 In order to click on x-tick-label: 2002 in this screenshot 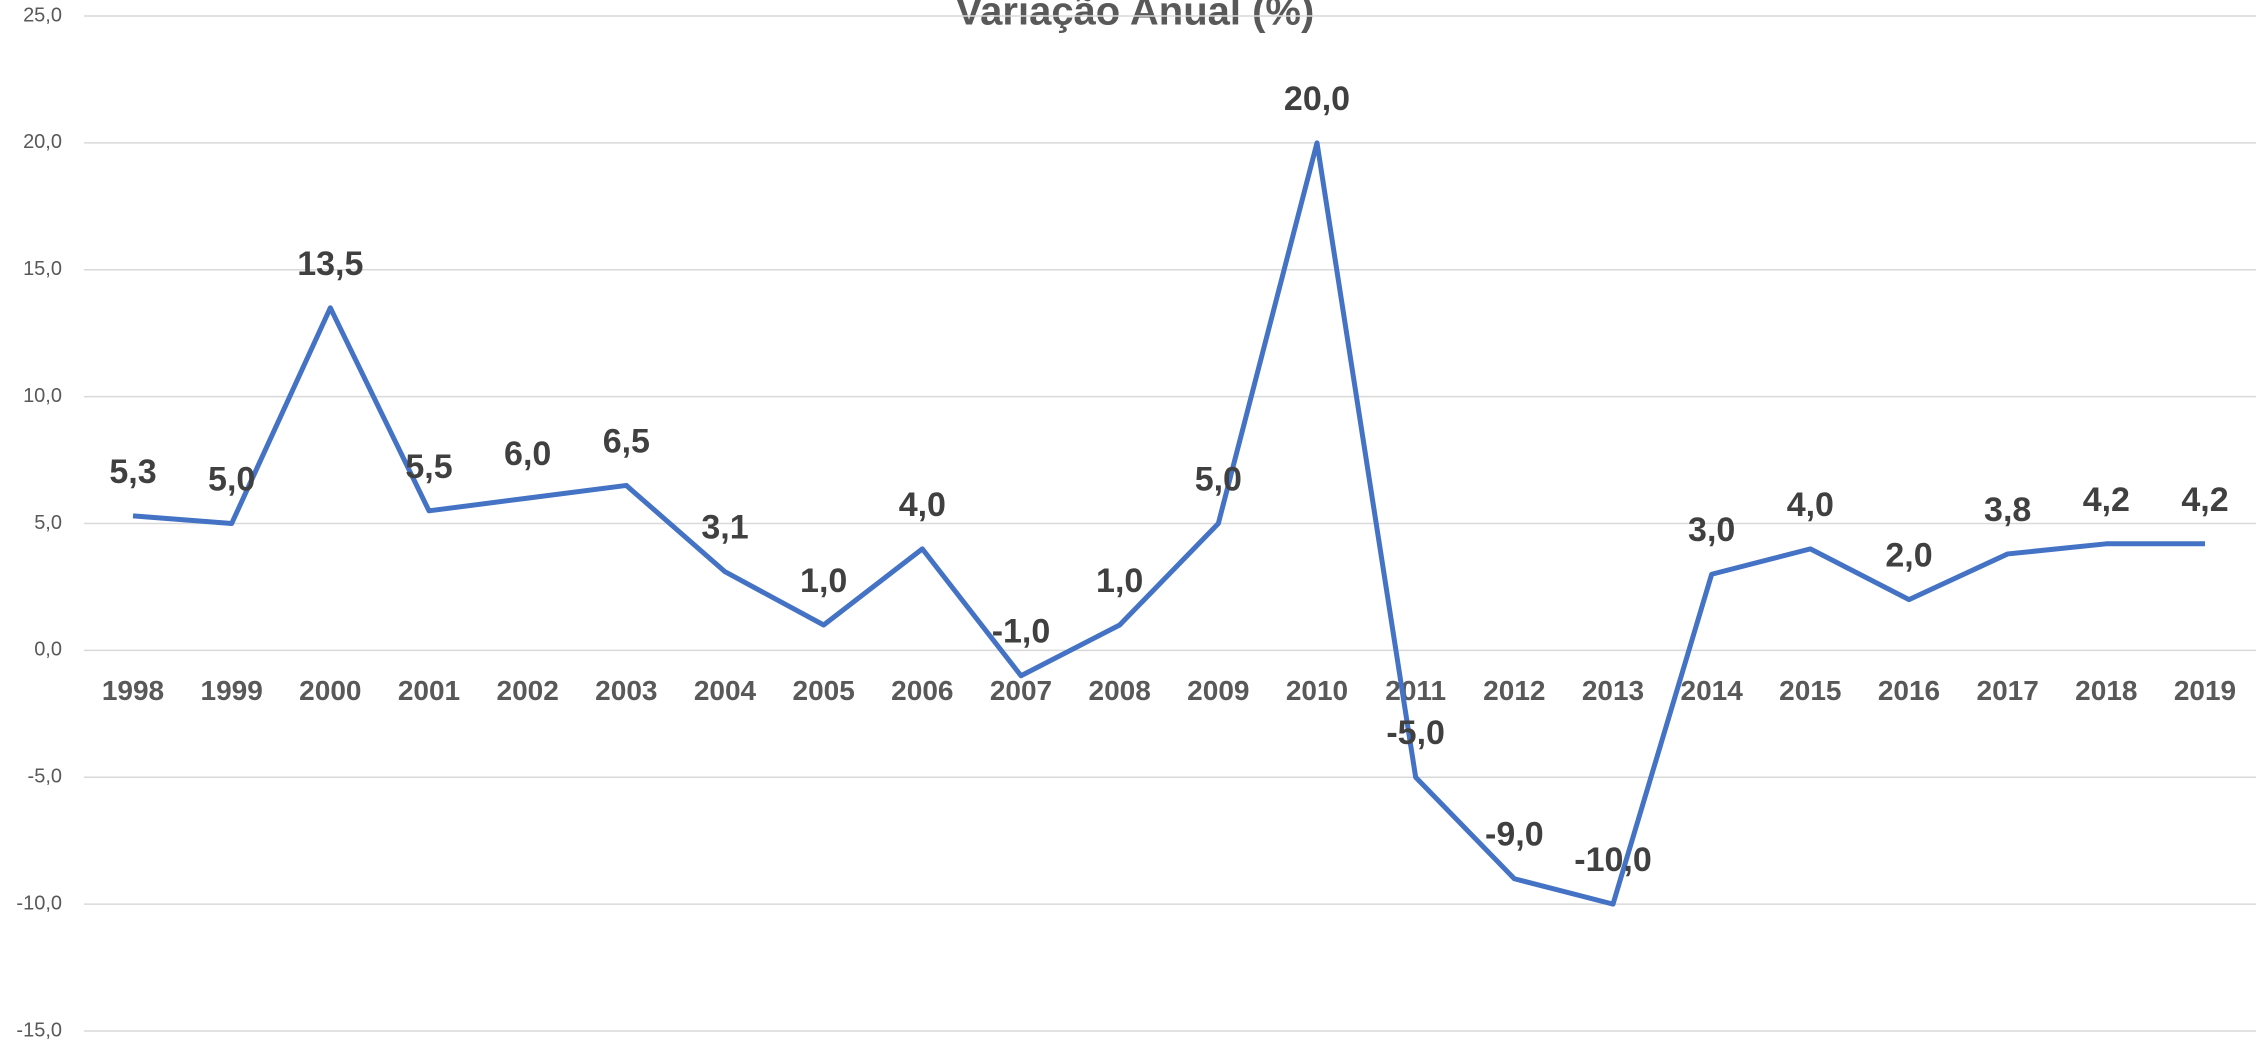, I will do `click(528, 690)`.